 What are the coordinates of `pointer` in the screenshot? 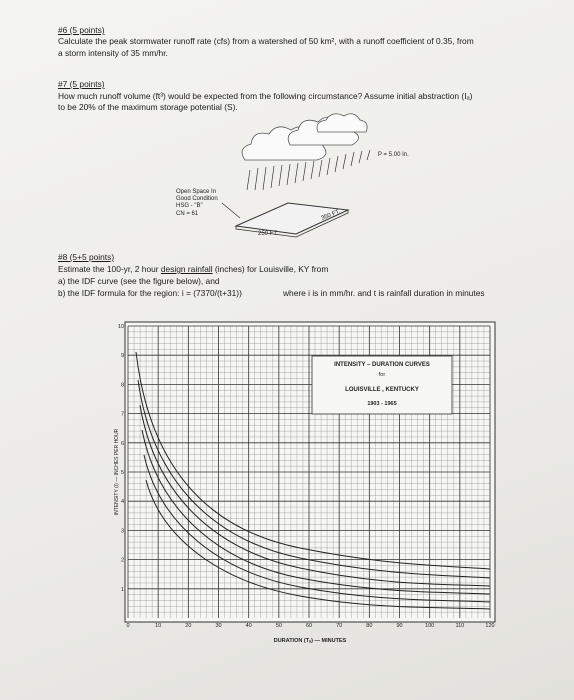 It's located at (231, 210).